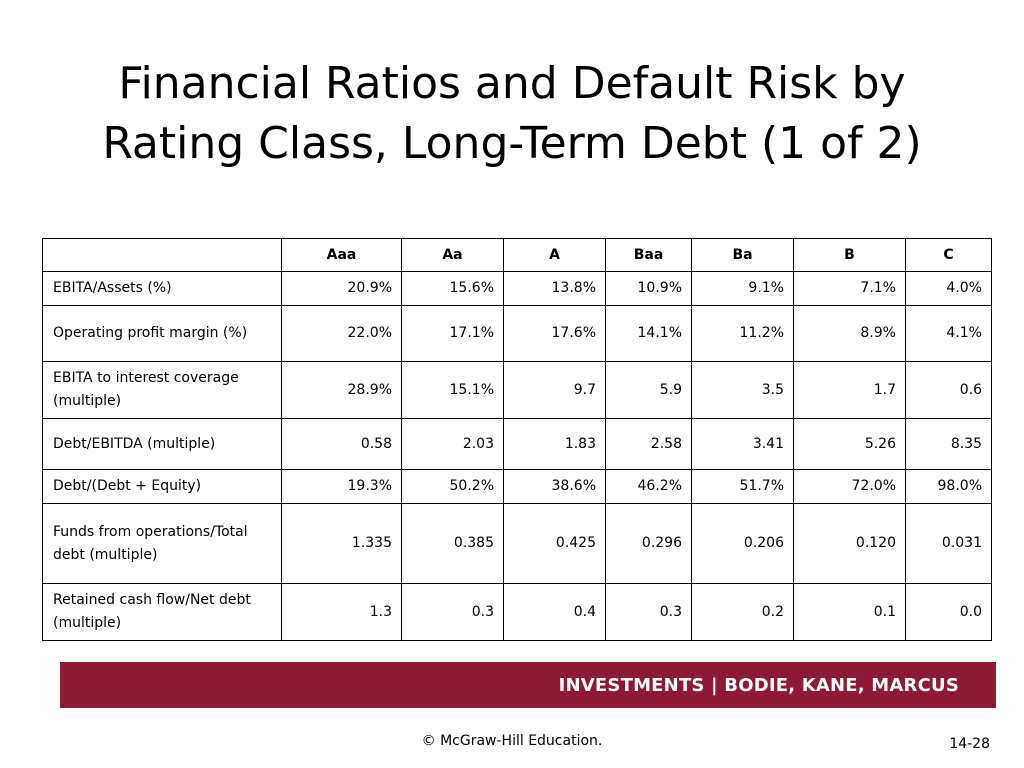  What do you see at coordinates (341, 486) in the screenshot?
I see `table-cell: 19.3%` at bounding box center [341, 486].